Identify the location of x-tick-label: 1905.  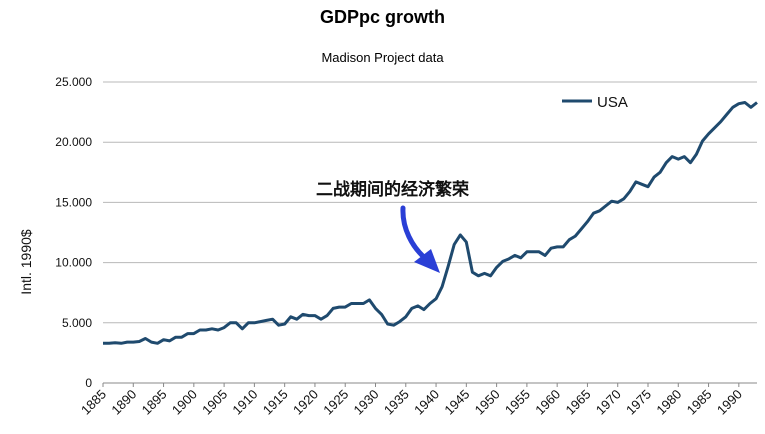
(214, 402).